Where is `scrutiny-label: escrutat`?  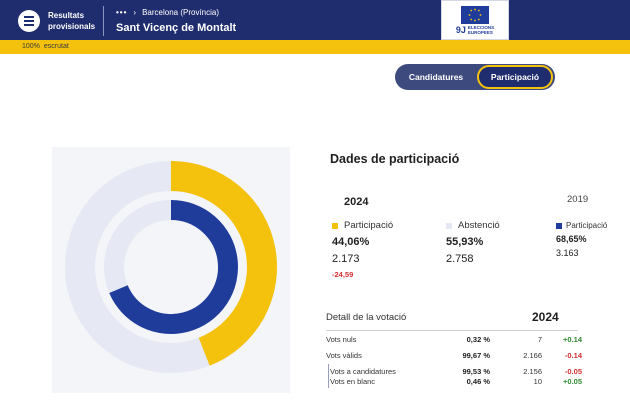
scrutiny-label: escrutat is located at coordinates (56, 46).